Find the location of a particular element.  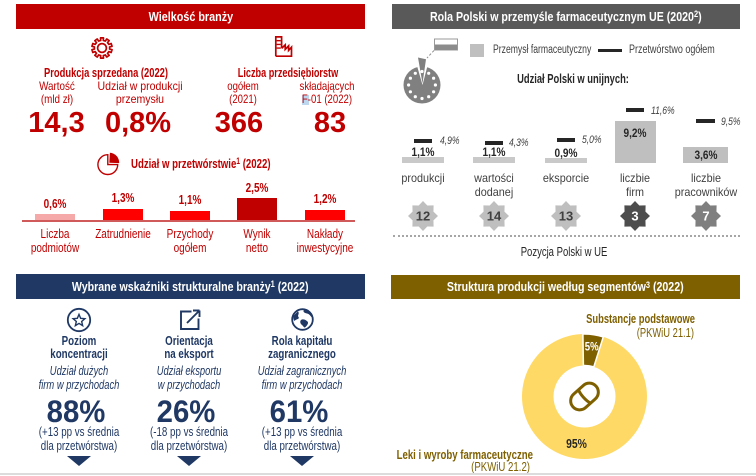

svg-text: 13 is located at coordinates (566, 216).